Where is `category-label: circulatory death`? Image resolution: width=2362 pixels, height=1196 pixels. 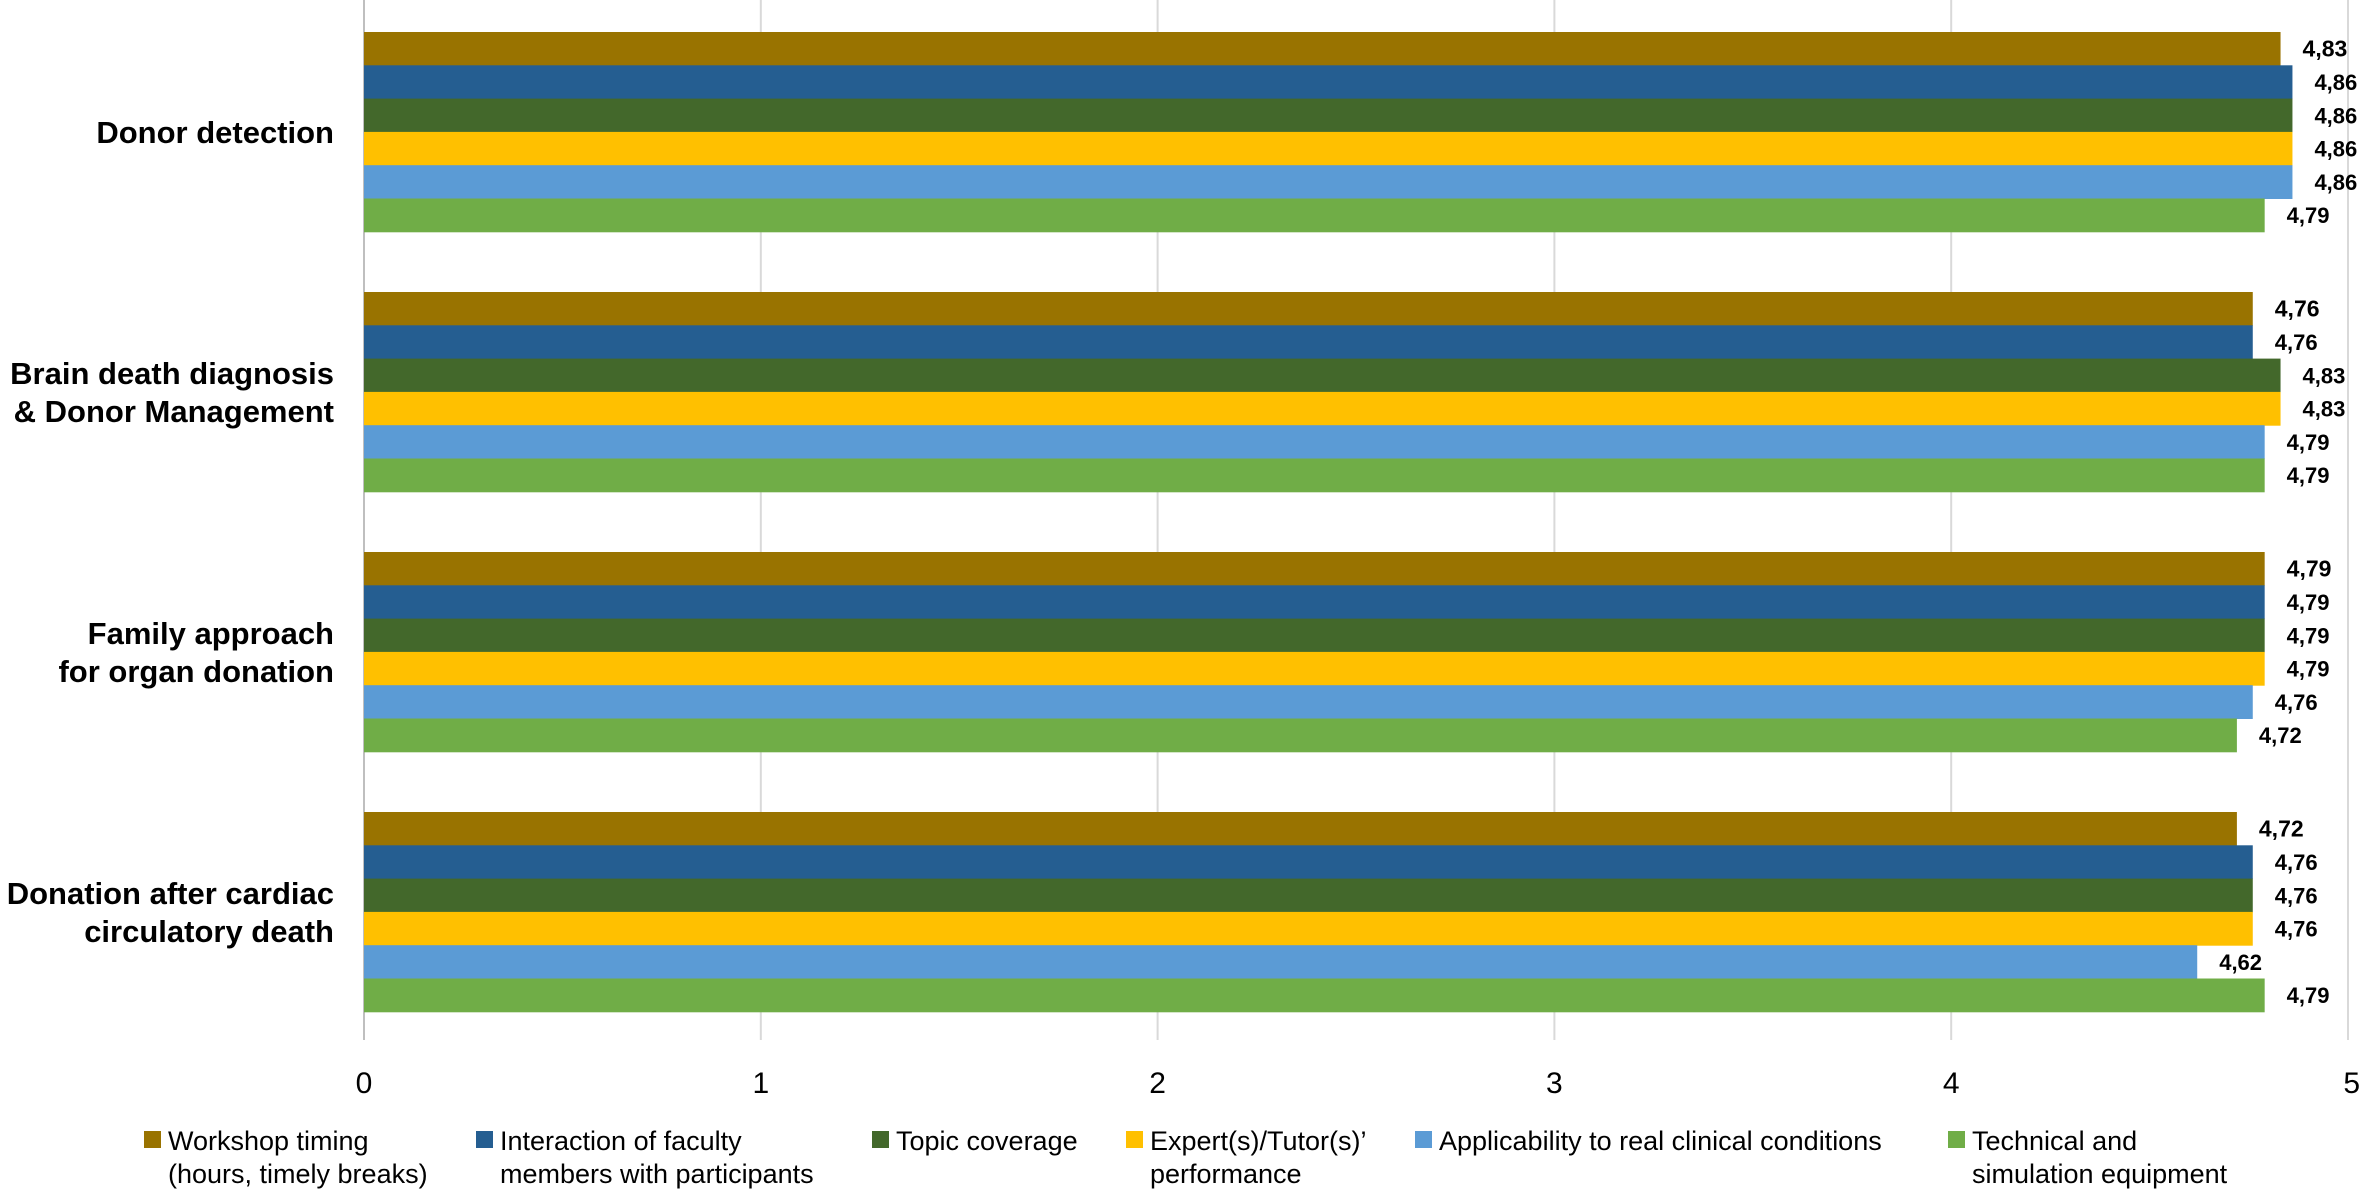 category-label: circulatory death is located at coordinates (209, 931).